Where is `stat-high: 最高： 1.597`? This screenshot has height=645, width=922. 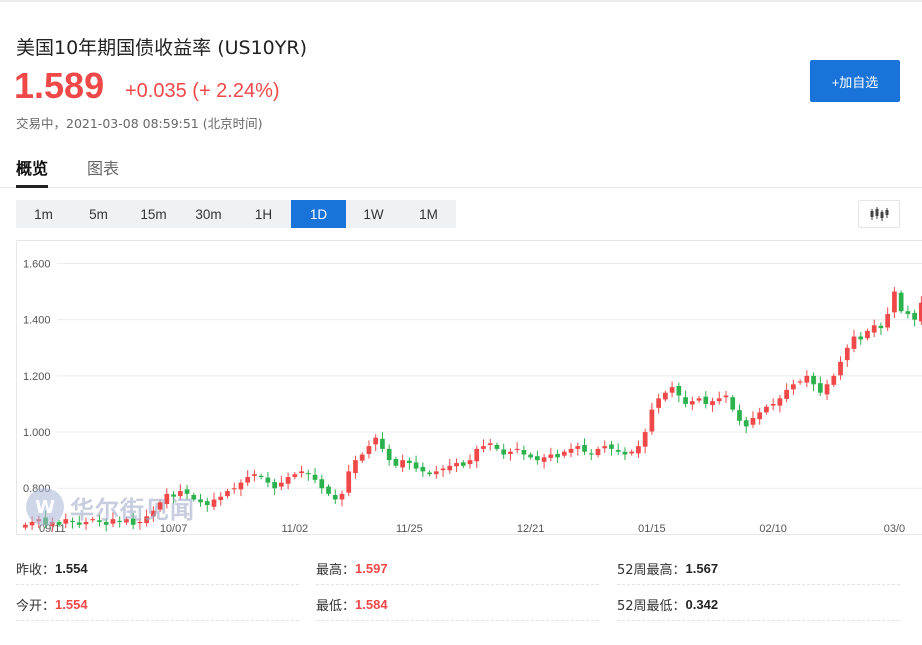
stat-high: 最高： 1.597 is located at coordinates (457, 568).